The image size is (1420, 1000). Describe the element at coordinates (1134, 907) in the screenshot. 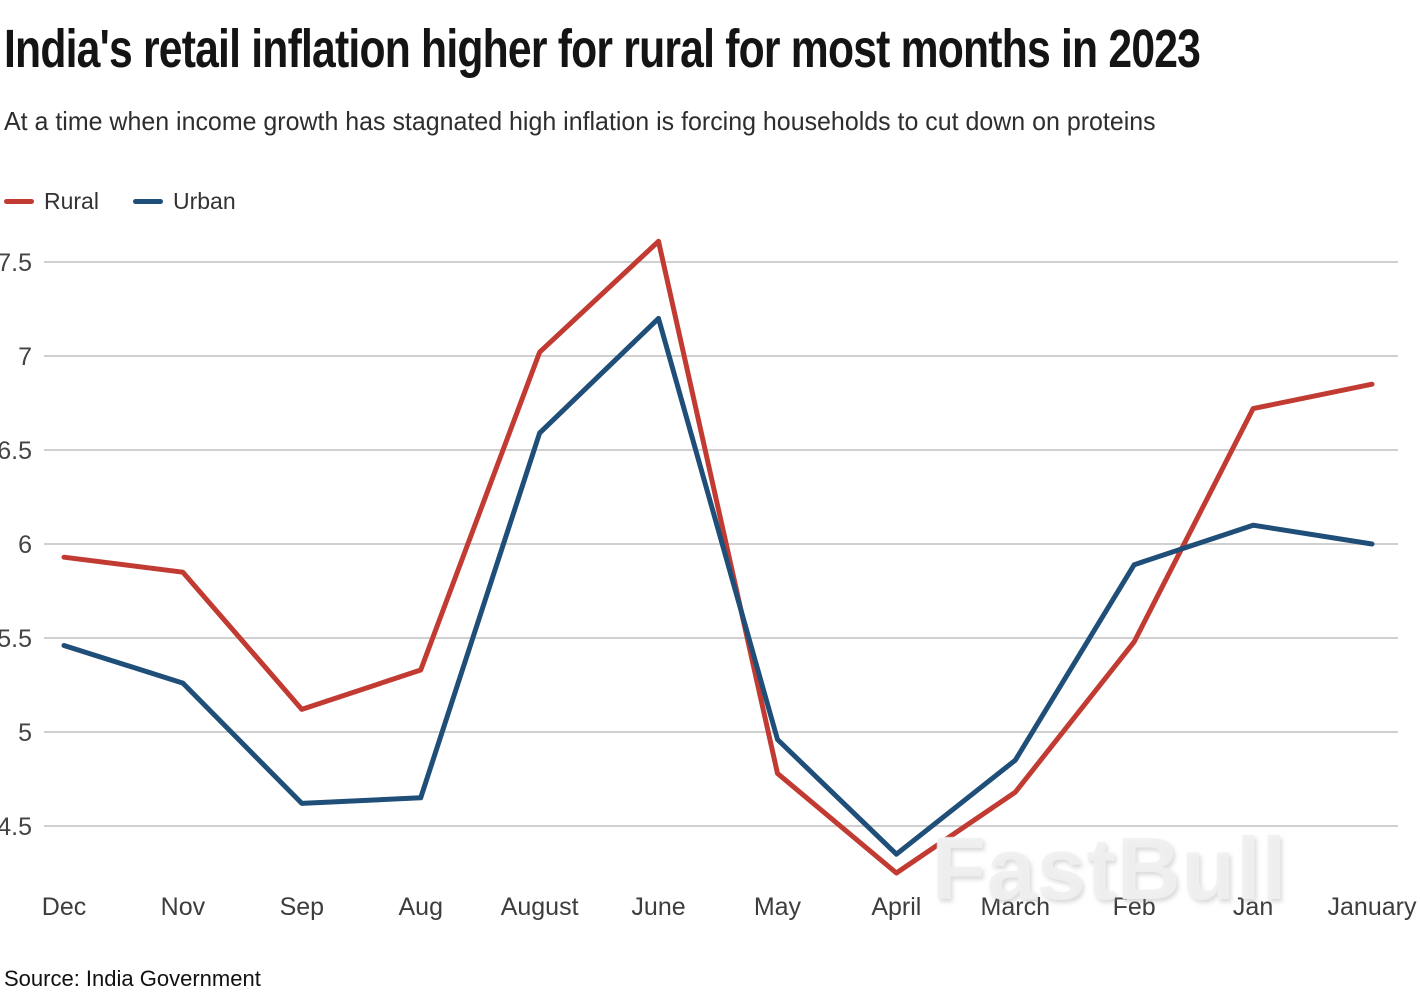

I see `x-axis-tick-label: Feb` at that location.